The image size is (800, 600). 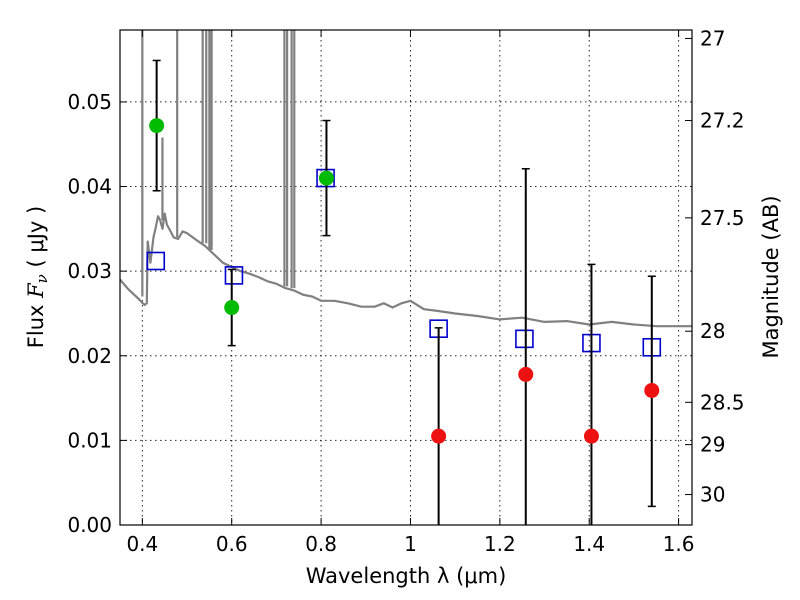 I want to click on y2-tick-label: 30, so click(x=712, y=495).